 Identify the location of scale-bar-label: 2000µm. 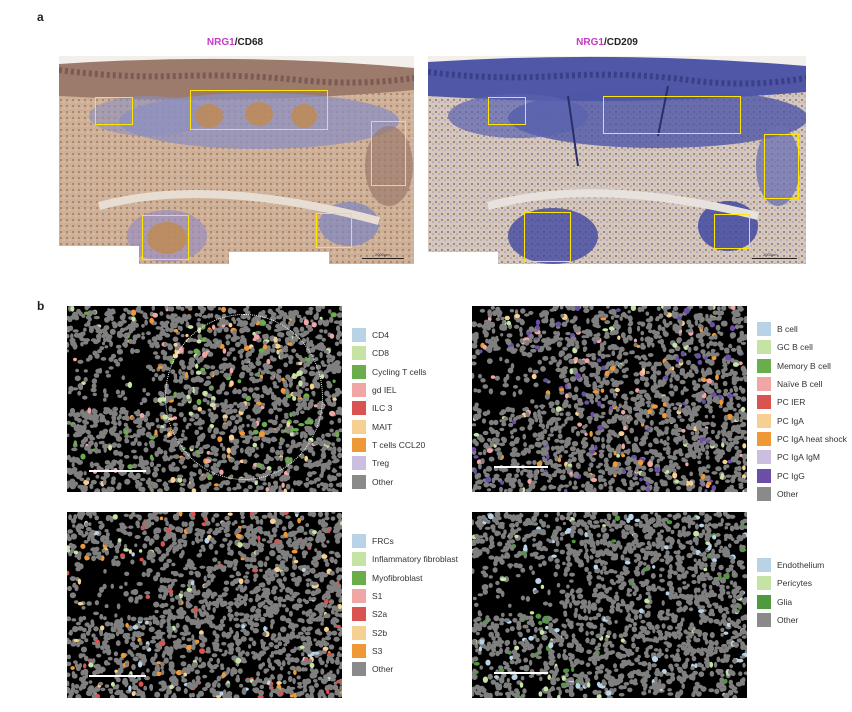
(382, 254).